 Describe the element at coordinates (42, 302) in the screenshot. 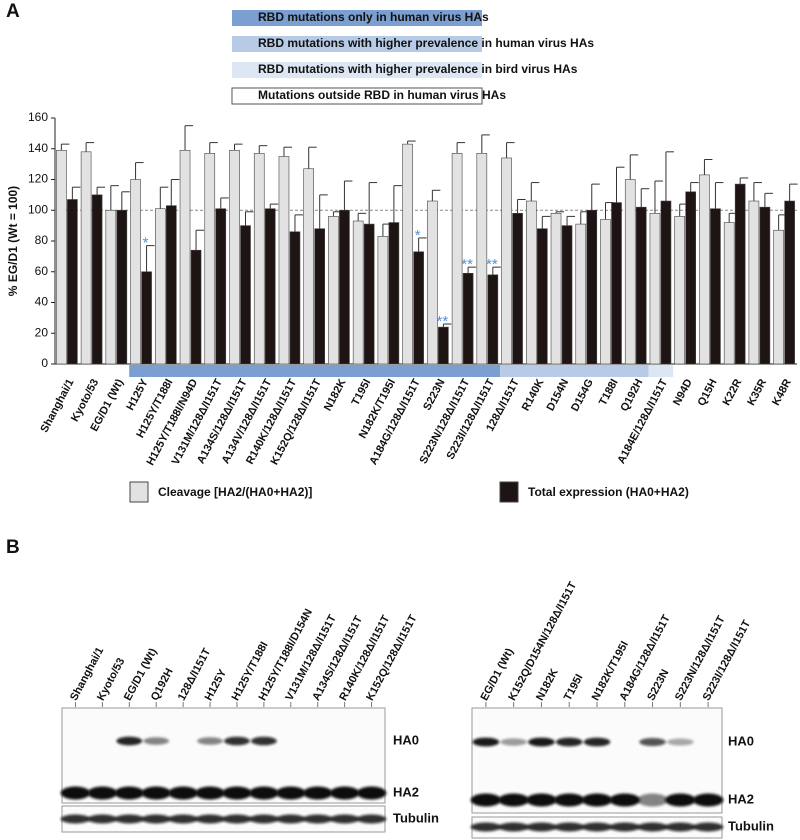

I see `y-tick-label: 40` at that location.